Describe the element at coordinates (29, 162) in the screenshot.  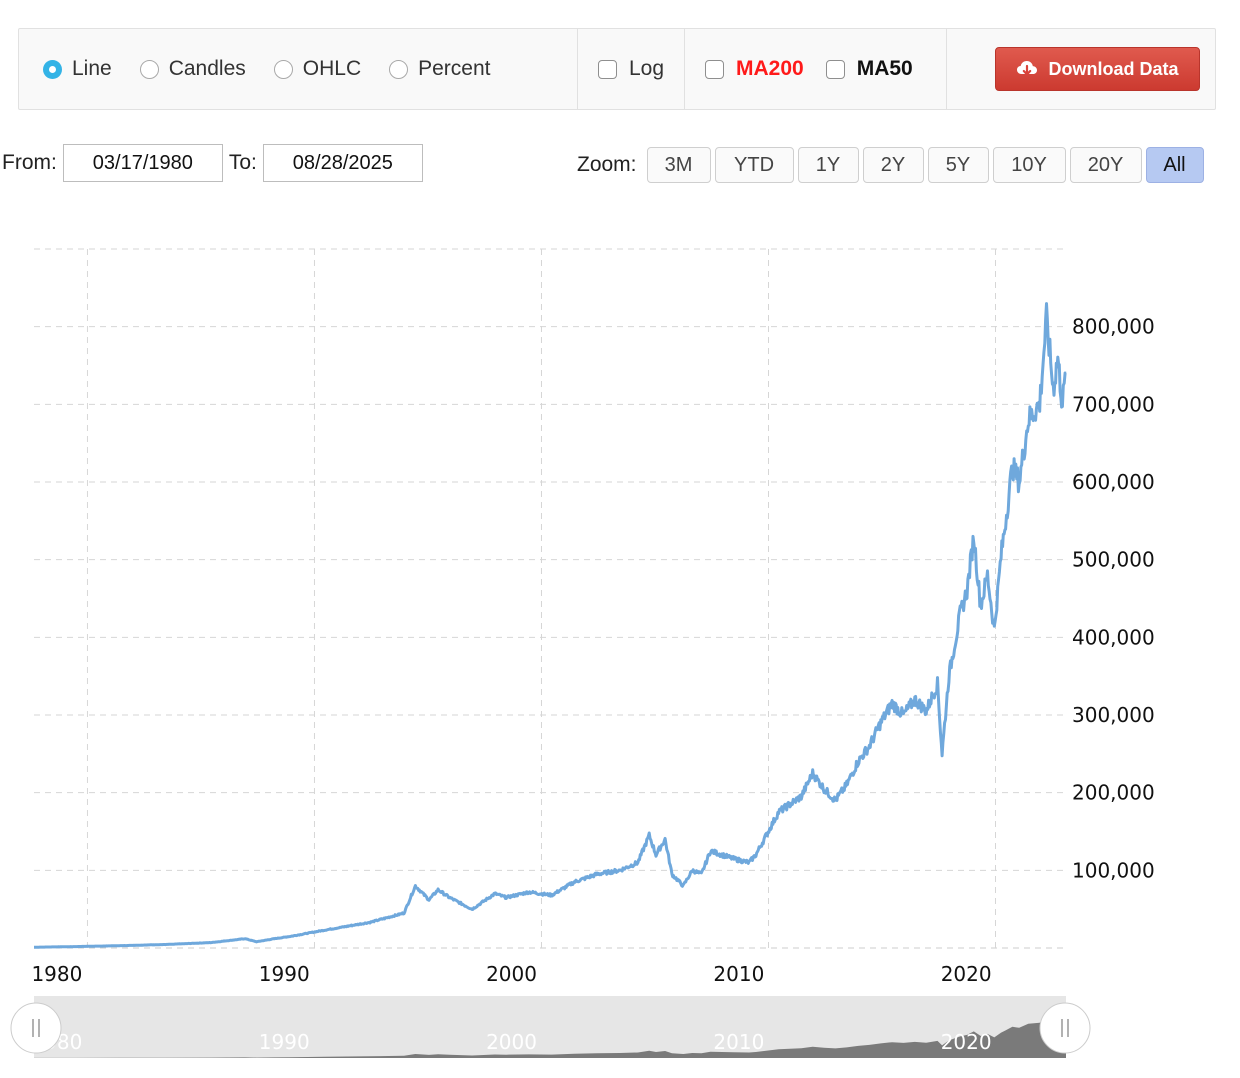
I see `from-label: From:` at that location.